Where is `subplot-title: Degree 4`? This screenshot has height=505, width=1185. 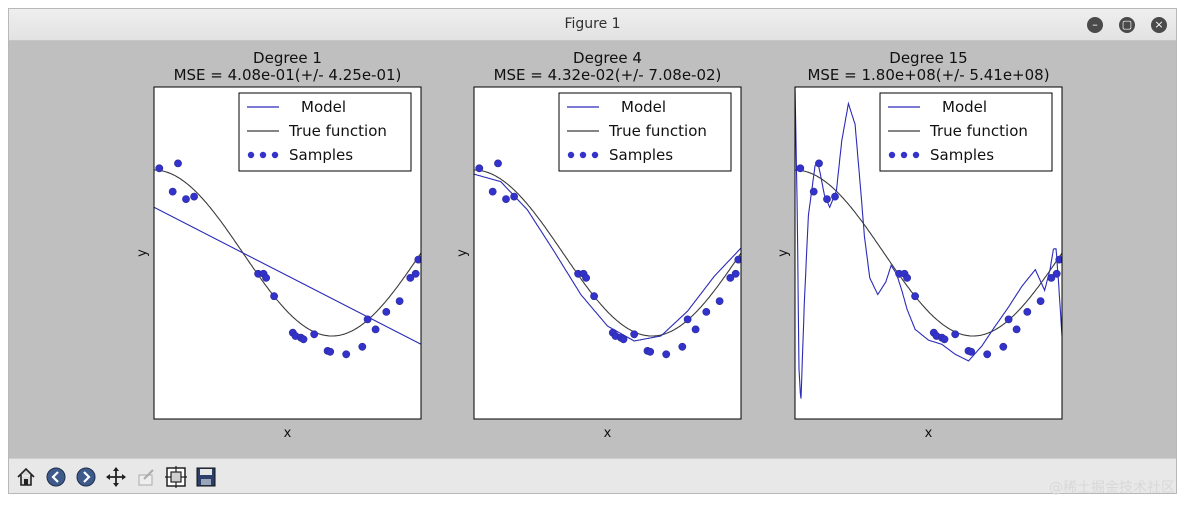 subplot-title: Degree 4 is located at coordinates (607, 58).